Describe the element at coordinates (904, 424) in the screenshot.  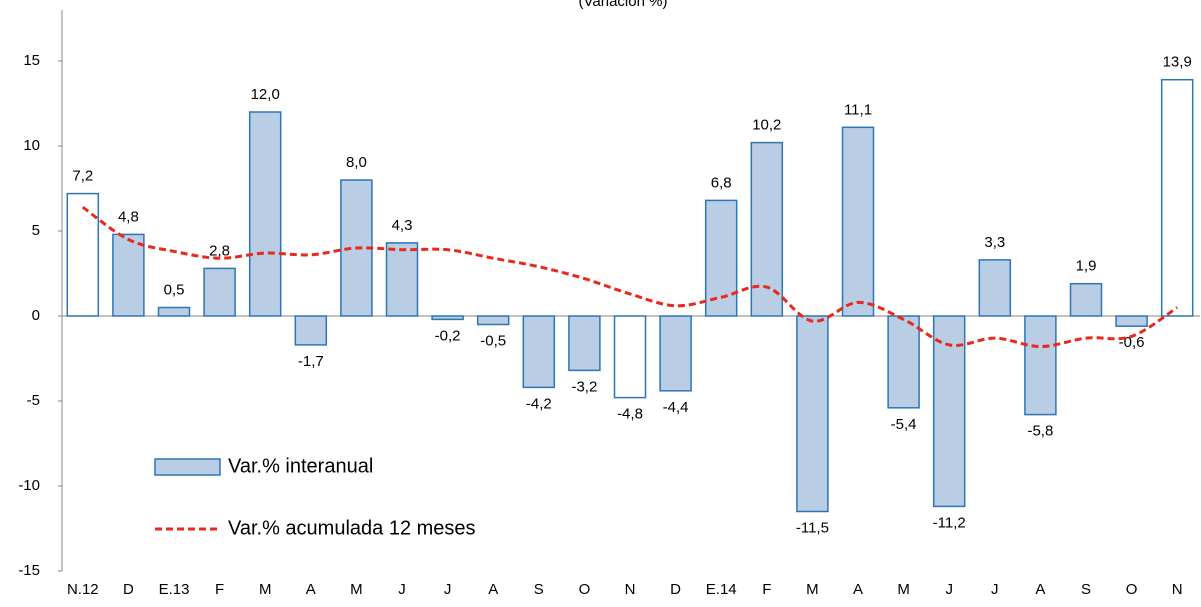
I see `data-label: -5,4` at that location.